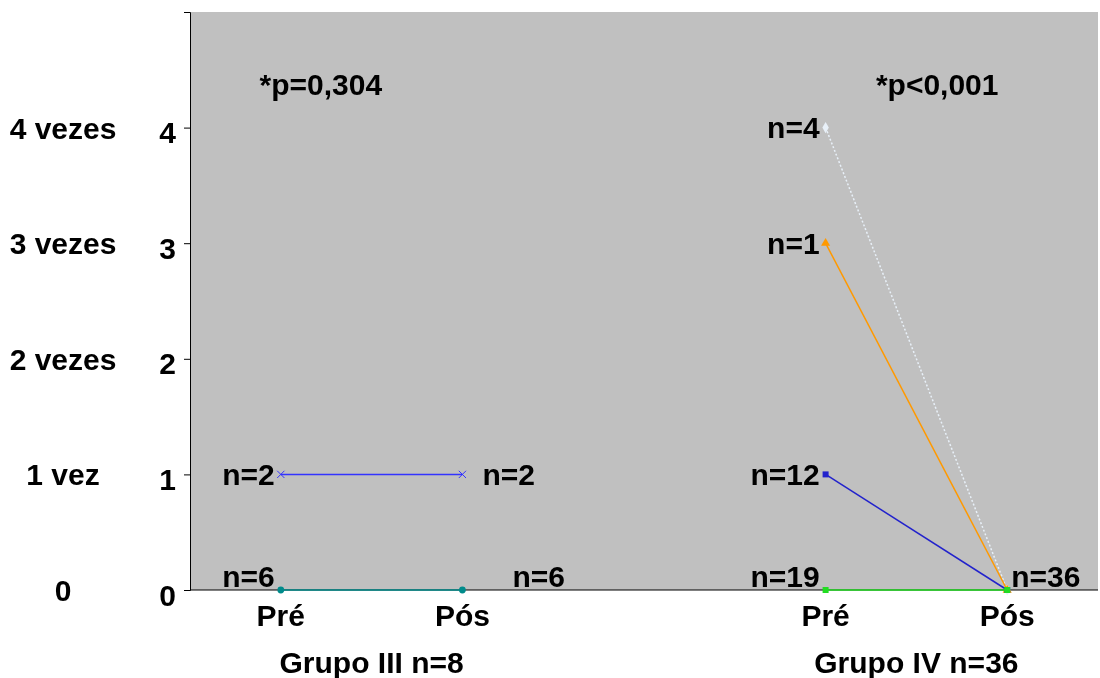 The image size is (1100, 678). I want to click on text: n=6, so click(538, 576).